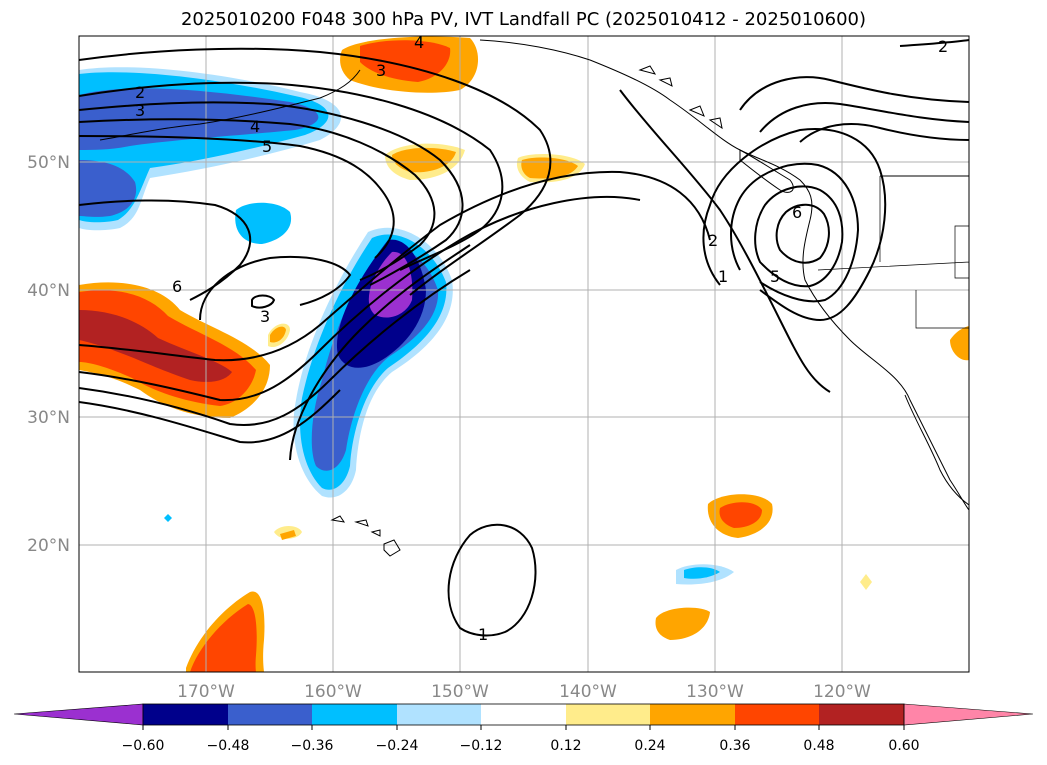  I want to click on contour-1-south, so click(492, 580).